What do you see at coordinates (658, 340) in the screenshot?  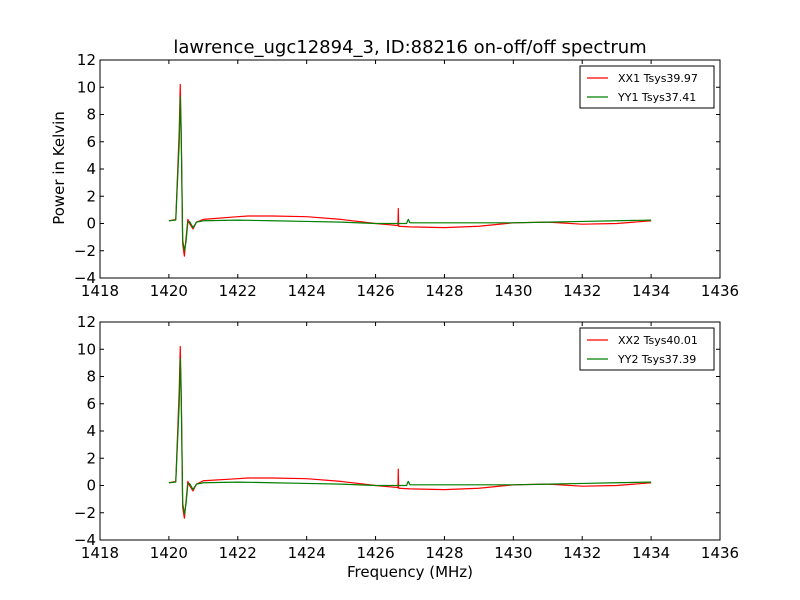 I see `legend-label: XX2 Tsys40.01` at bounding box center [658, 340].